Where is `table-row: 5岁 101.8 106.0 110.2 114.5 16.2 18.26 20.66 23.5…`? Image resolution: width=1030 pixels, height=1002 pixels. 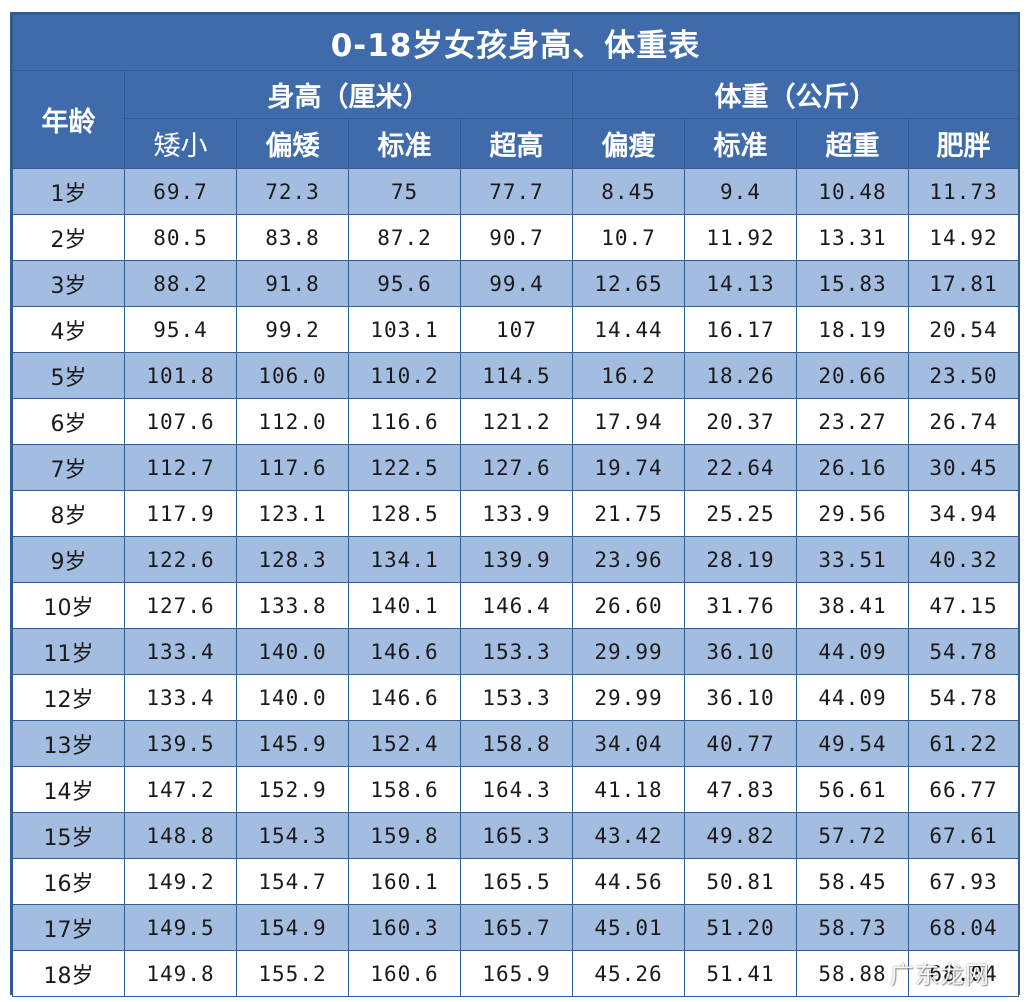
table-row: 5岁 101.8 106.0 110.2 114.5 16.2 18.26 20.66 23.5… is located at coordinates (516, 375).